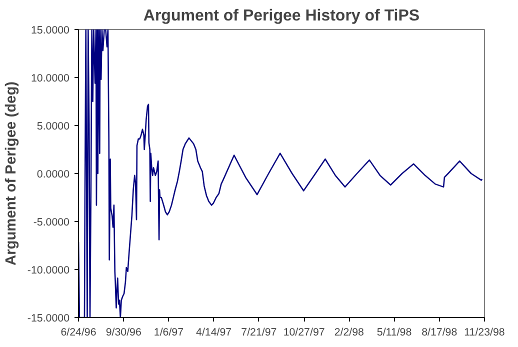 This screenshot has width=518, height=347. What do you see at coordinates (51, 222) in the screenshot?
I see `y-tick-label: -5.0000` at bounding box center [51, 222].